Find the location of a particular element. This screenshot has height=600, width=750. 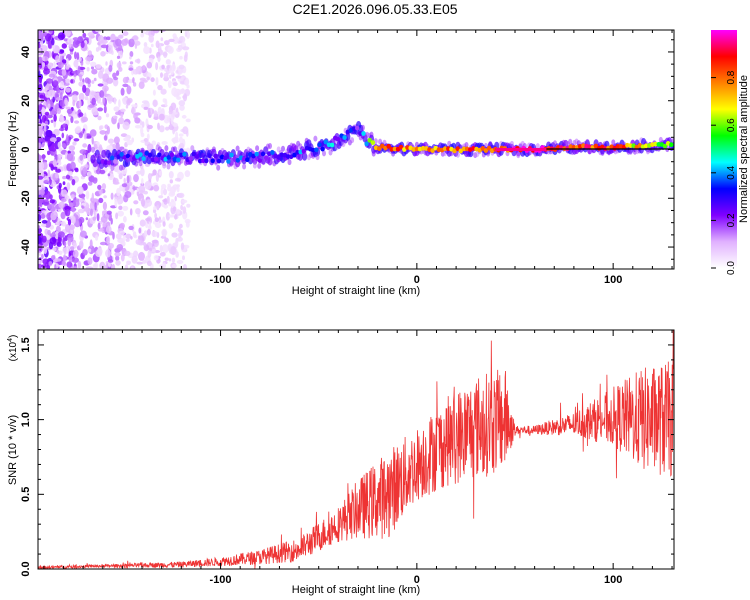

snr-y-scale: (x104) is located at coordinates (13, 348).